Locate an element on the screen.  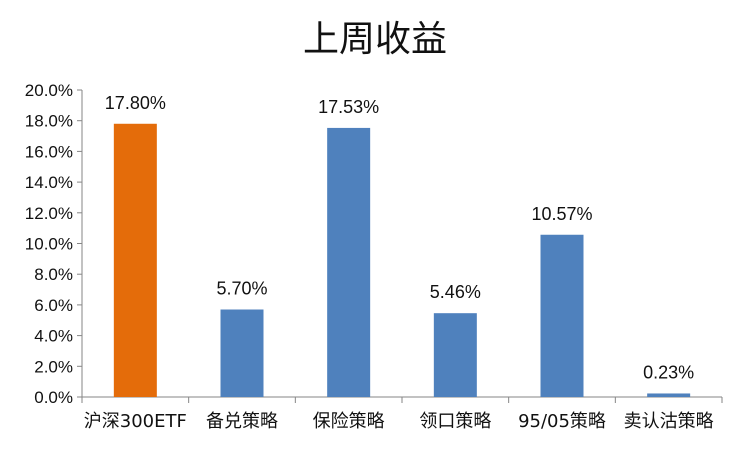
data-label: 17.80% is located at coordinates (135, 103).